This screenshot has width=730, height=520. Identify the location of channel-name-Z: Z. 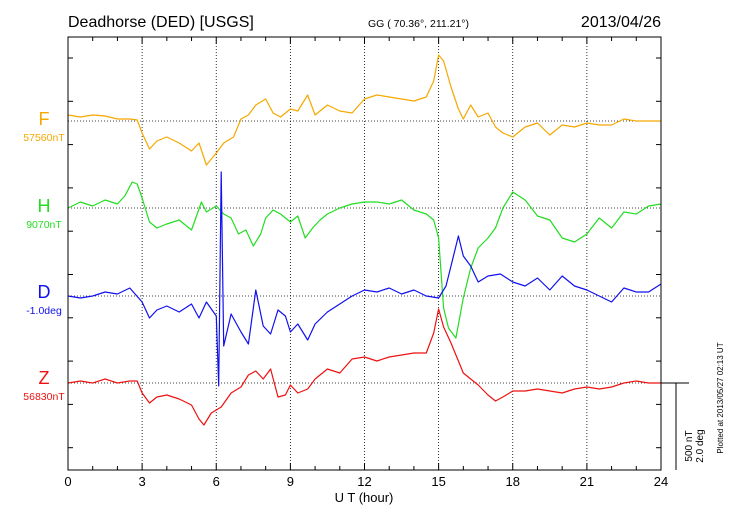
(44, 378).